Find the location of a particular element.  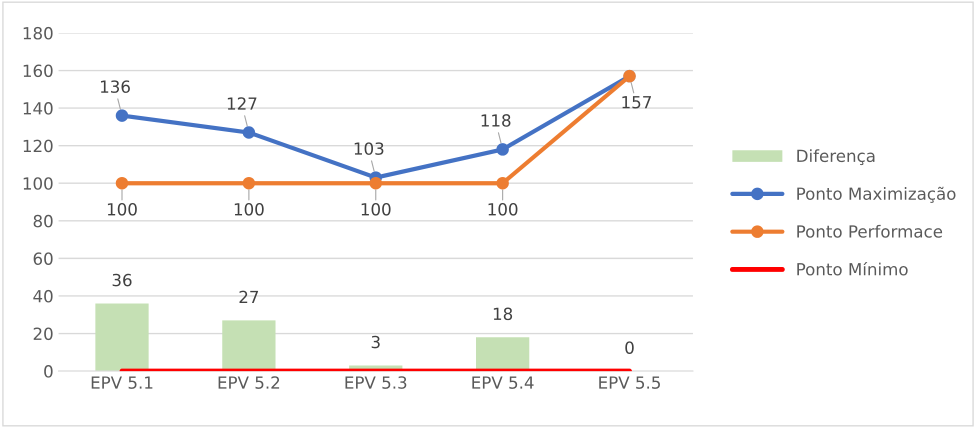

y-tick-label: 180 is located at coordinates (38, 33).